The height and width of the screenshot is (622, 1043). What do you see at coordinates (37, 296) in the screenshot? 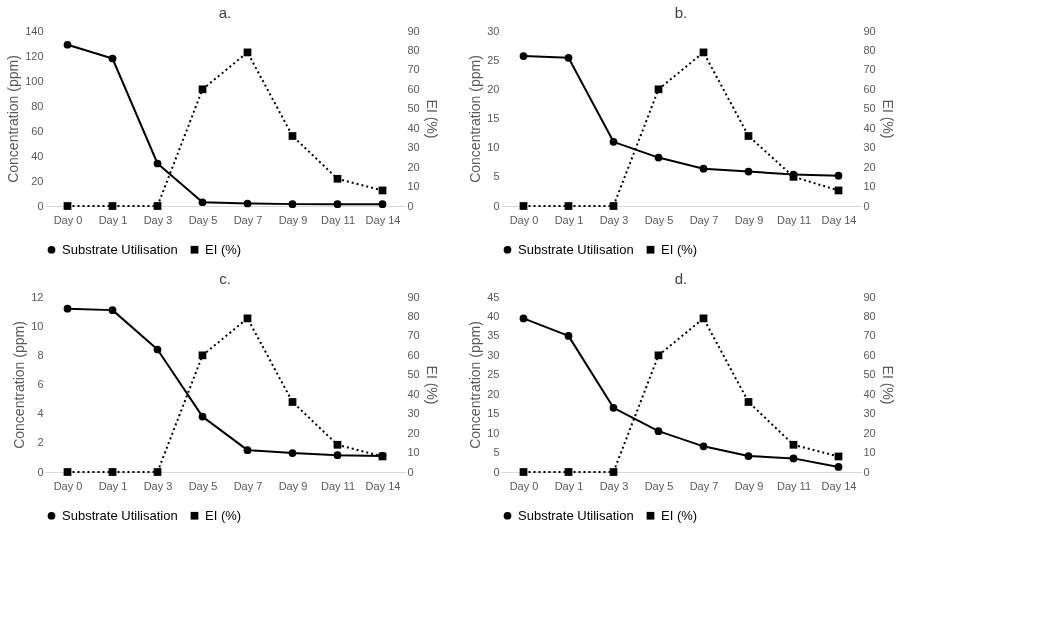
I see `y-tick-label: 12` at bounding box center [37, 296].